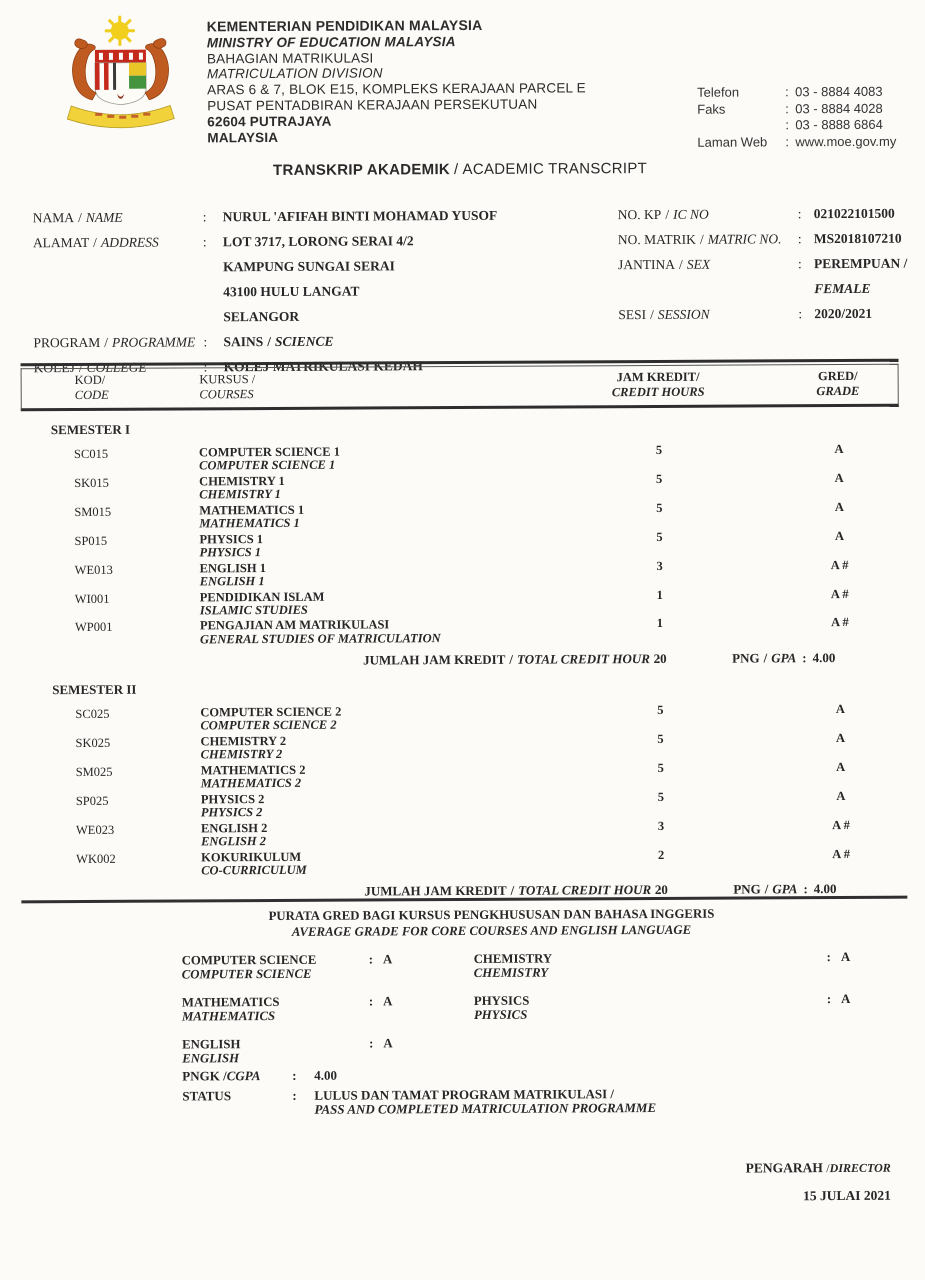 This screenshot has width=925, height=1280. I want to click on course-code: SP025, so click(92, 800).